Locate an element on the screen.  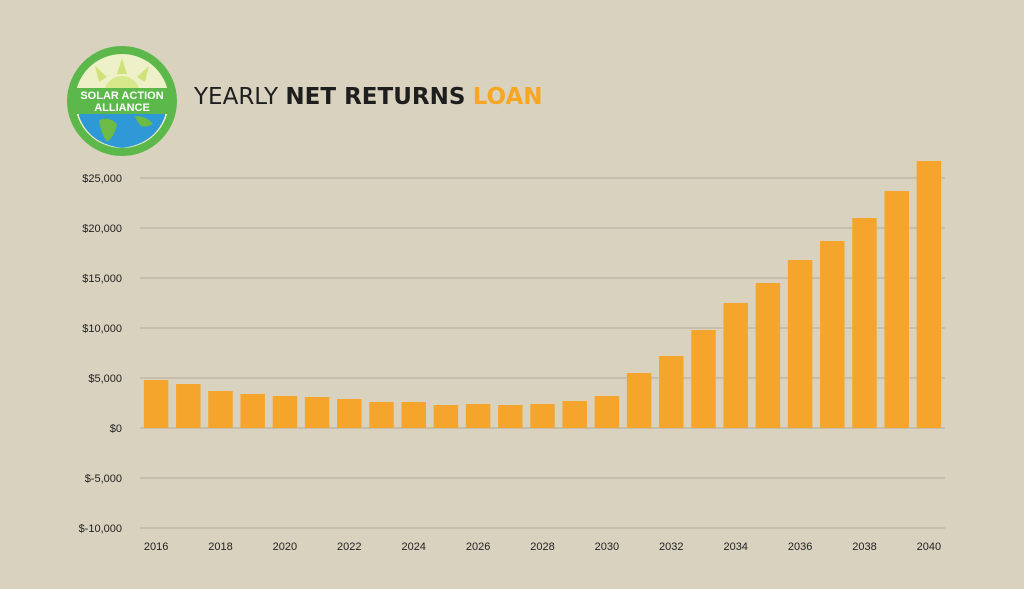
bar-2036 is located at coordinates (800, 344).